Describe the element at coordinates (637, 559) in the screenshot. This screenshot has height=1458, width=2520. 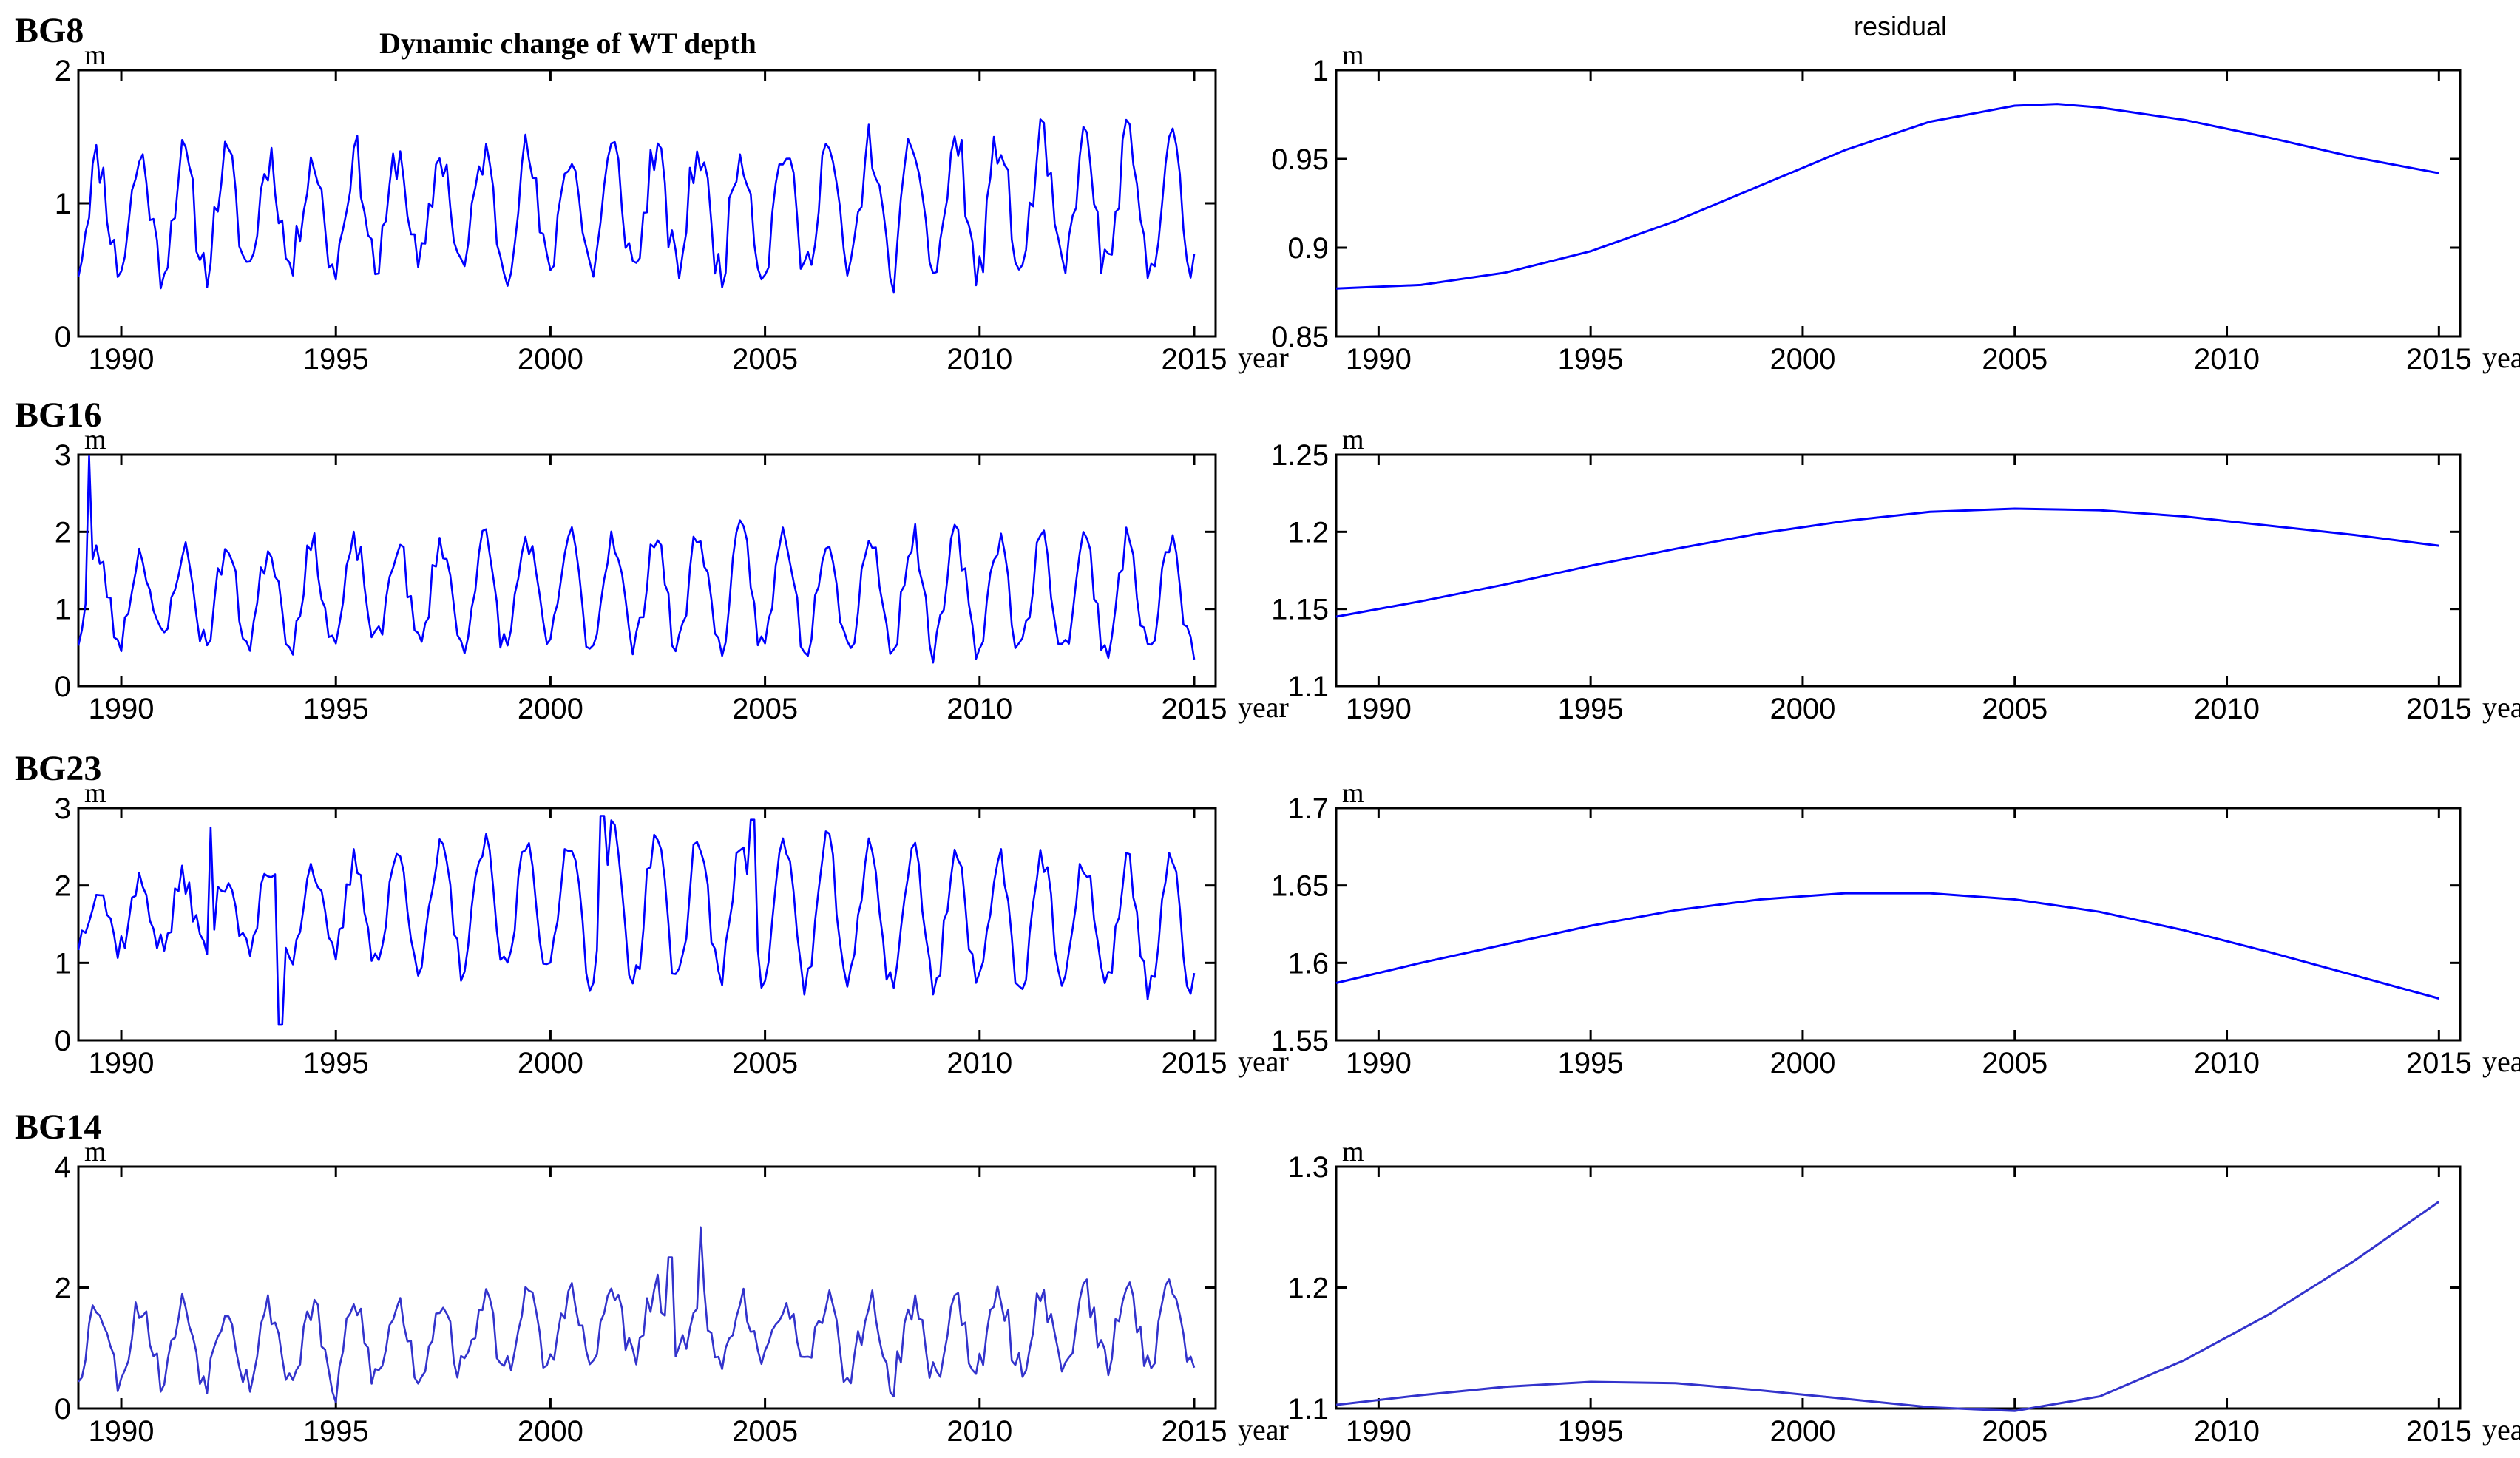
I see `series-line-raw-bg16` at that location.